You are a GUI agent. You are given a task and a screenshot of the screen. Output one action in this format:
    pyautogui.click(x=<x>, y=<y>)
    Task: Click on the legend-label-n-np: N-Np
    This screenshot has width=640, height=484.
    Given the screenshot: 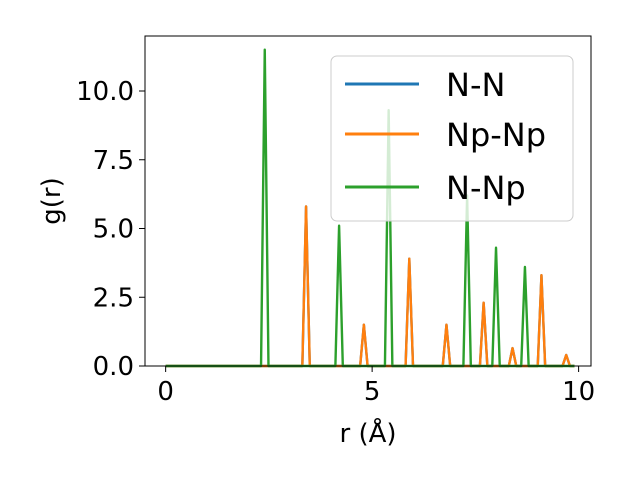 What is the action you would take?
    pyautogui.click(x=486, y=188)
    